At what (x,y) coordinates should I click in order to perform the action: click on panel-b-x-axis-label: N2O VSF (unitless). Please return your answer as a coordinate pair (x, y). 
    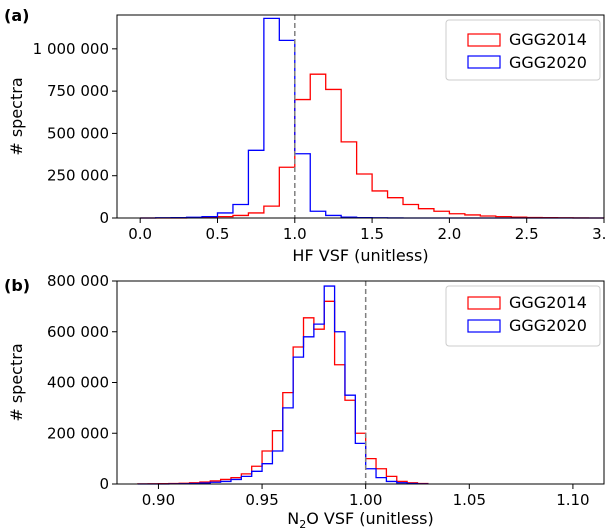
    Looking at the image, I should click on (360, 518).